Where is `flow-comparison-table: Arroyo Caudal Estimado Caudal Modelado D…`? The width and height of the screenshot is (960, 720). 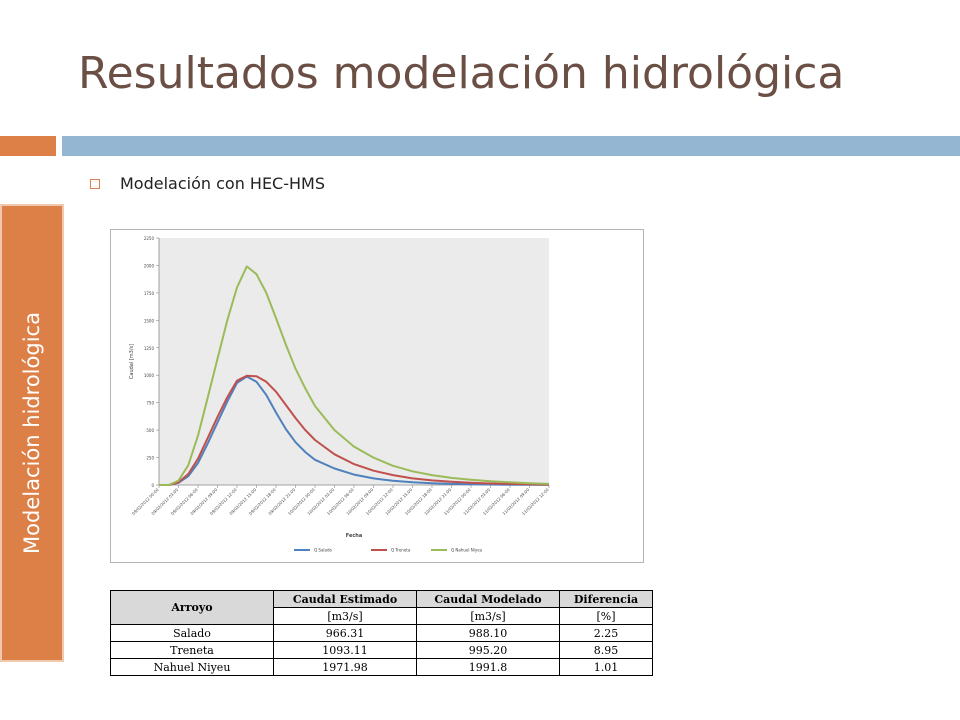
flow-comparison-table: Arroyo Caudal Estimado Caudal Modelado D… is located at coordinates (381, 633).